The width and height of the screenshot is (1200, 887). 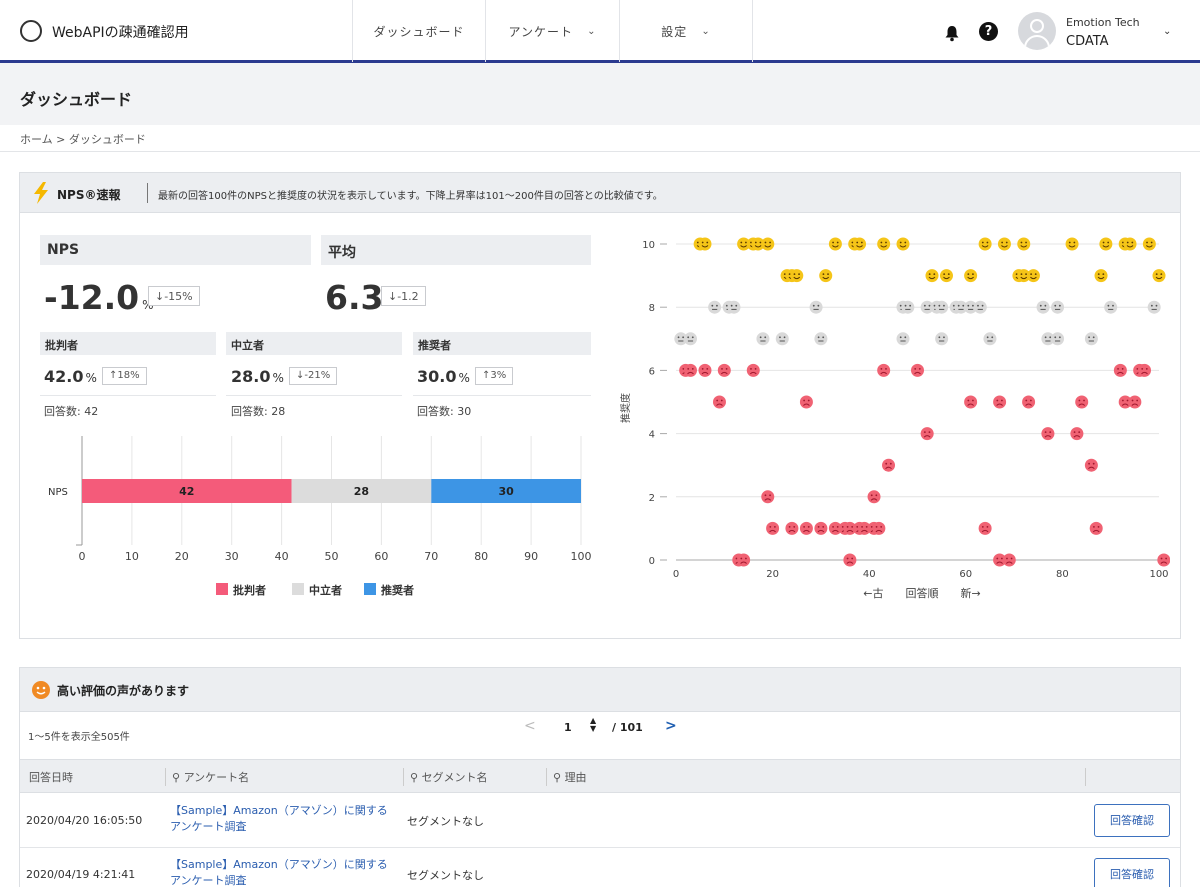 I want to click on passive-label: 中立者, so click(x=314, y=343).